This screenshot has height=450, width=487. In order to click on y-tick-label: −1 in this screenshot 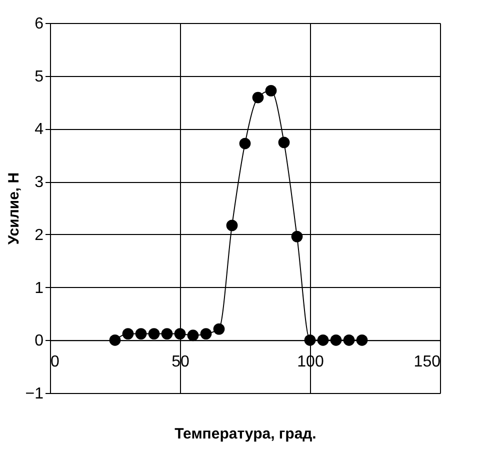, I will do `click(34, 394)`.